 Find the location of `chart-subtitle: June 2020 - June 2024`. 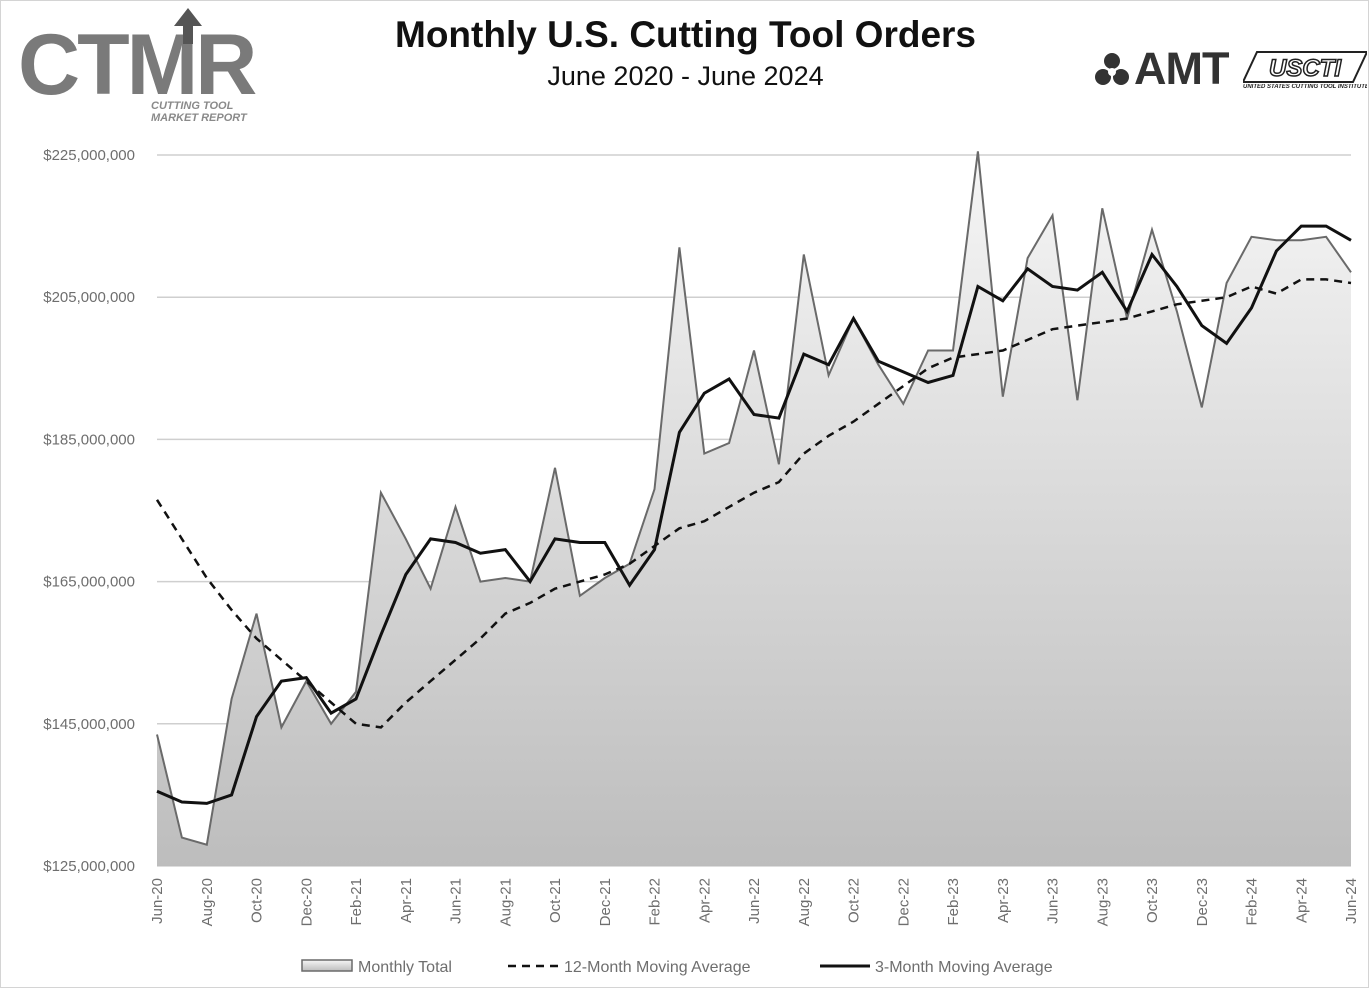

chart-subtitle: June 2020 - June 2024 is located at coordinates (685, 76).